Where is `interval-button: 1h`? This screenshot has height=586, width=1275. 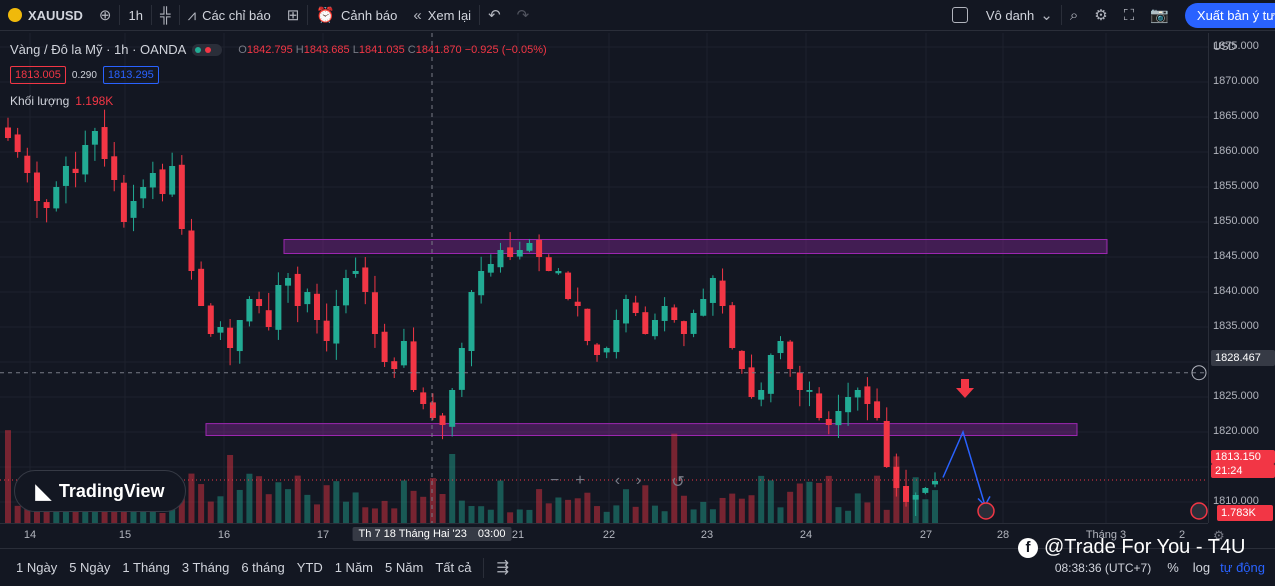
interval-button: 1h is located at coordinates (135, 15).